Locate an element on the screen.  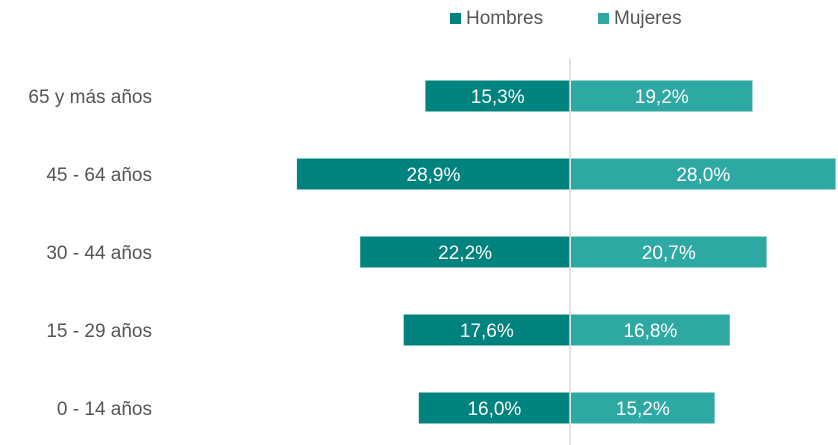
data-label-hombres-45-64-anos: 28,9% is located at coordinates (434, 175).